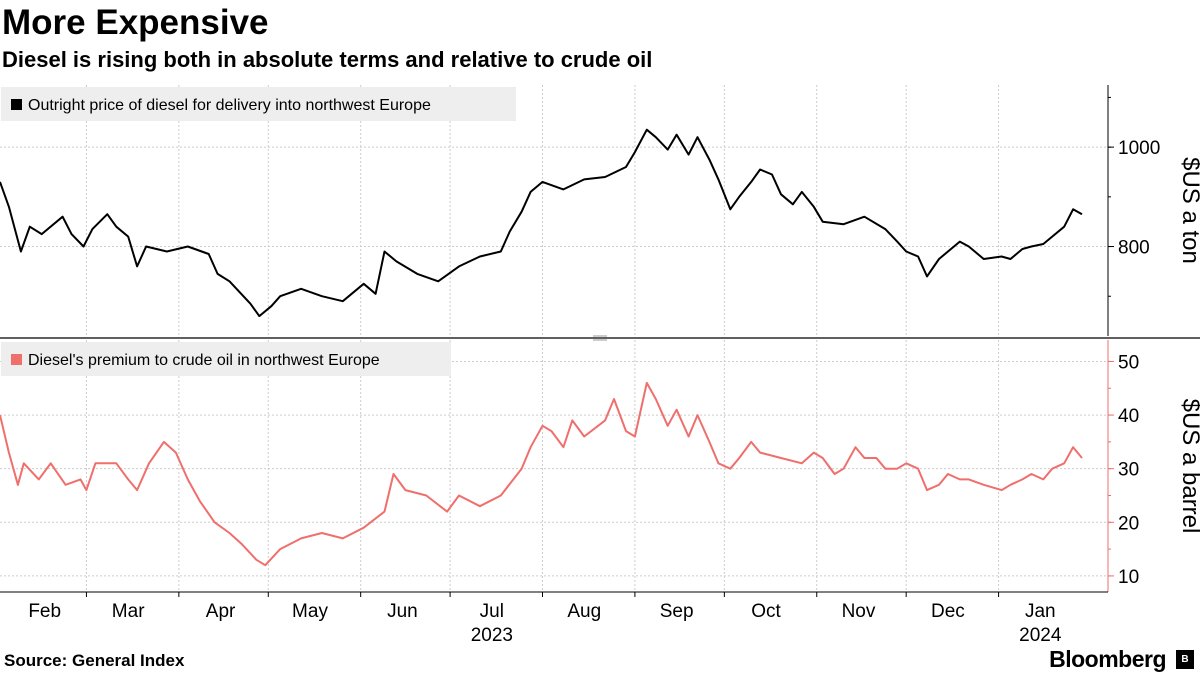 This screenshot has width=1200, height=675. I want to click on x-tick-label: Jan, so click(1040, 611).